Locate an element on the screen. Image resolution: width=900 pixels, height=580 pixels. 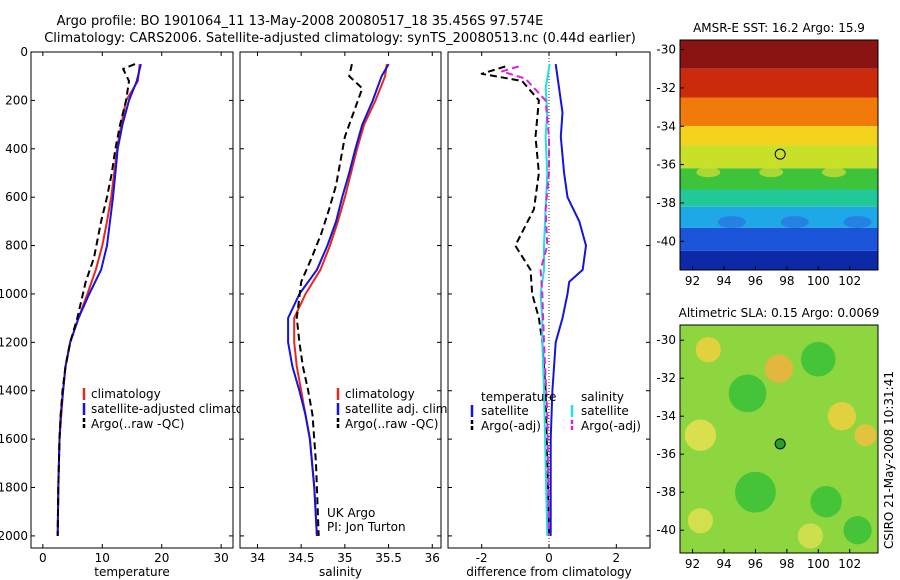
x-tick-label: 34 is located at coordinates (257, 558).